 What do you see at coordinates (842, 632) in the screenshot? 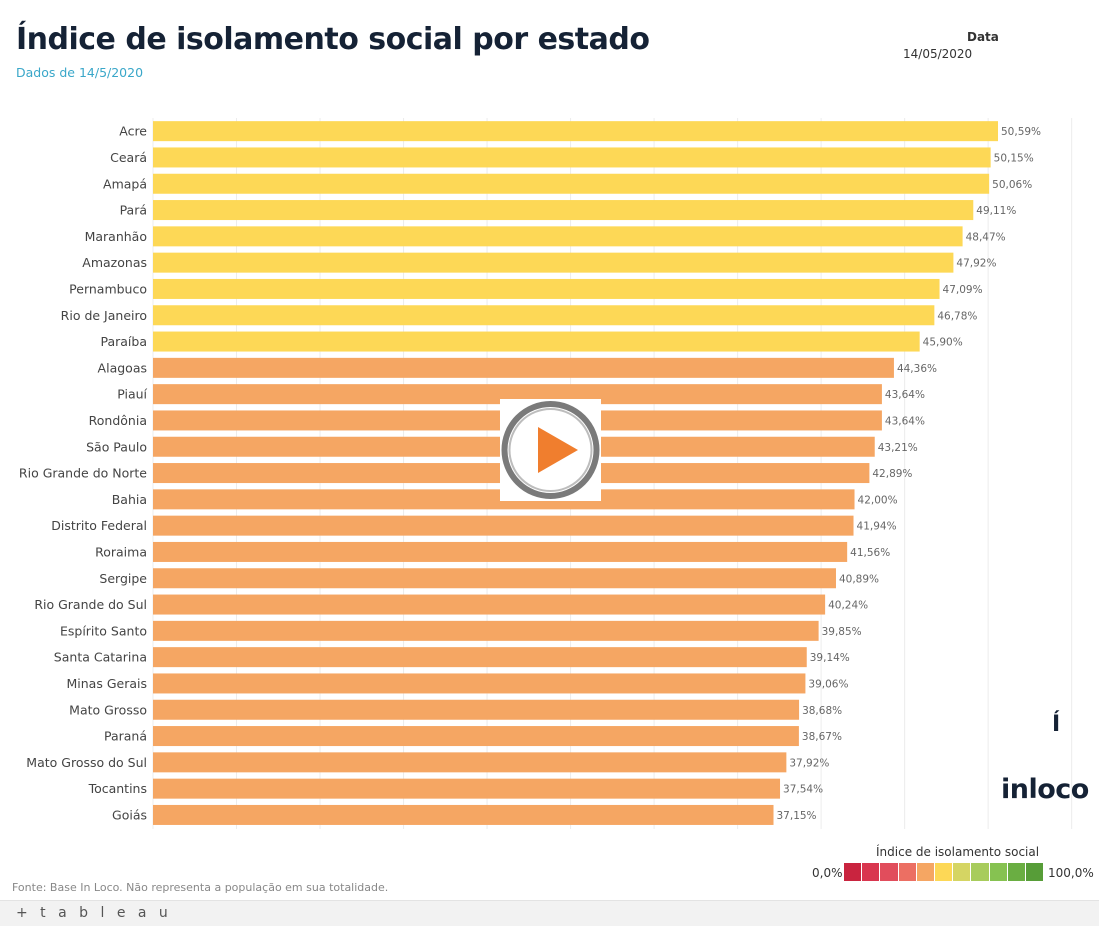
I see `value-label: 39,85%` at bounding box center [842, 632].